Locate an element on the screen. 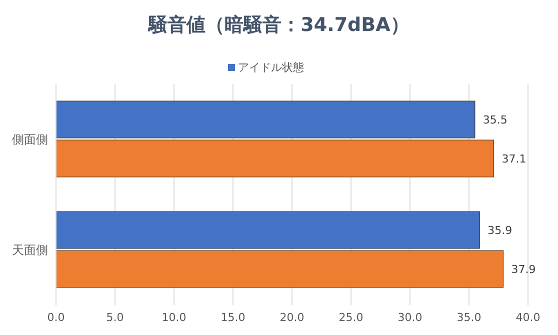 This screenshot has width=558, height=335. x-tick-label: 20.0 is located at coordinates (292, 317).